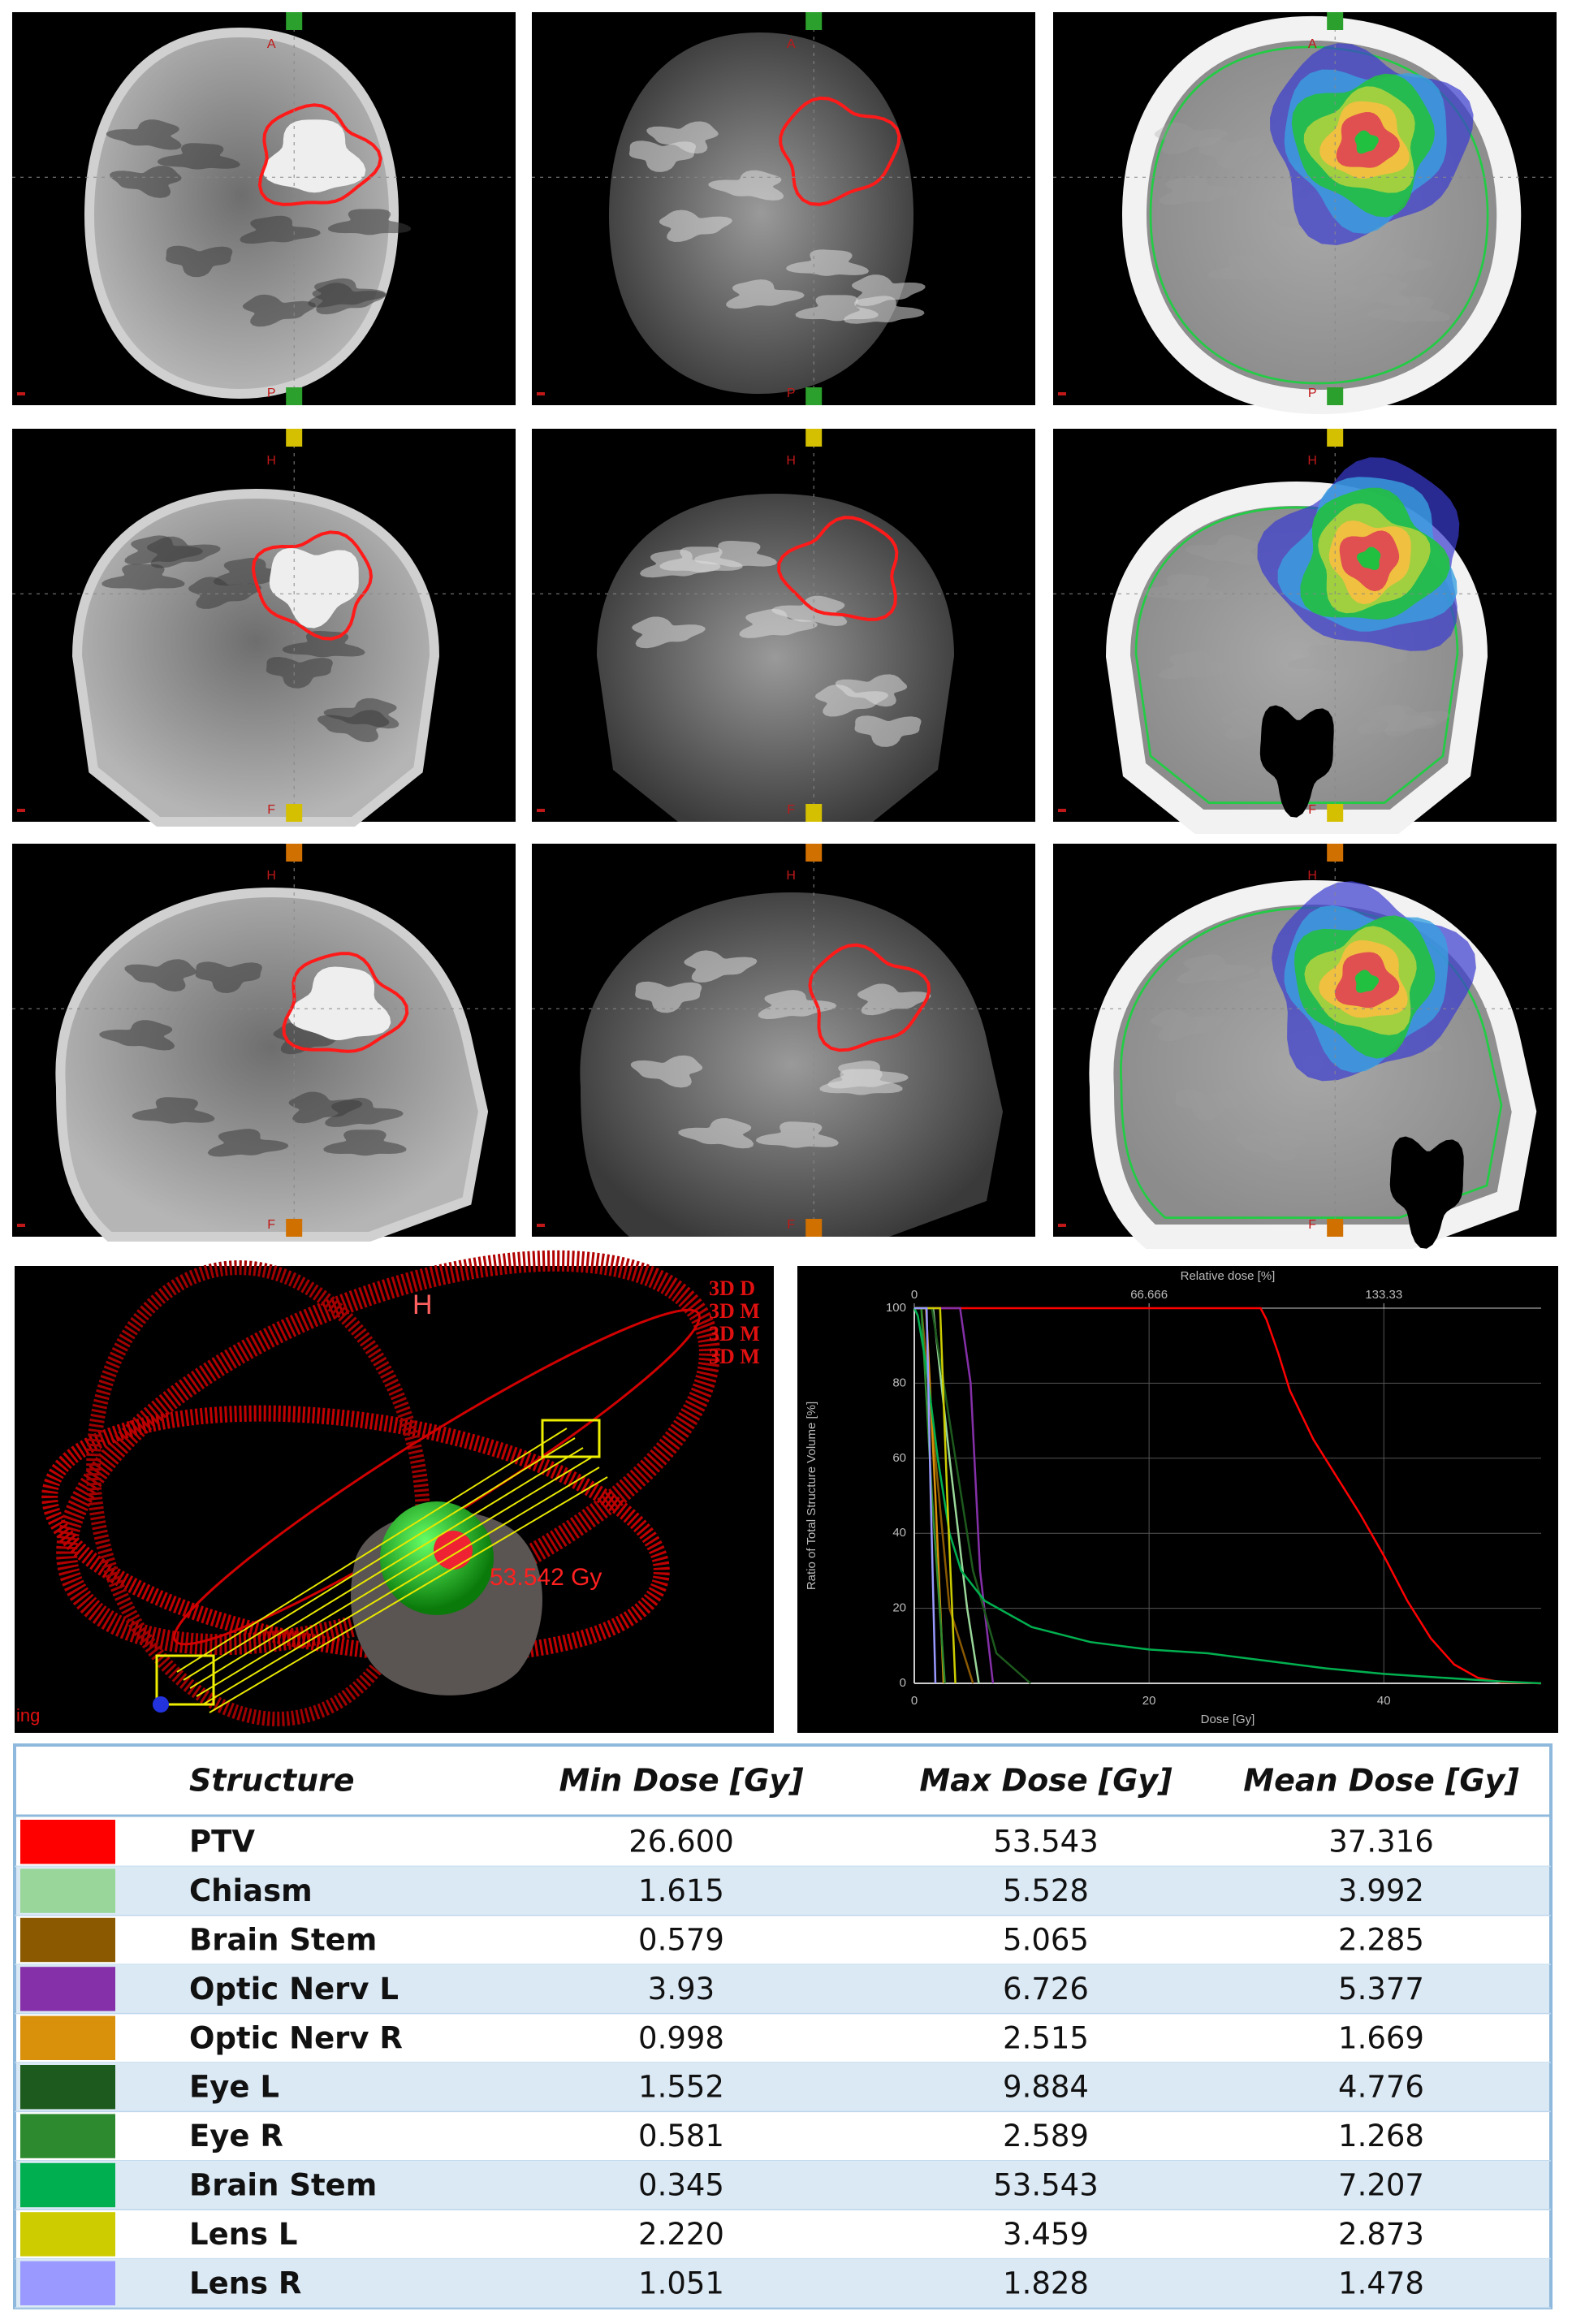 This screenshot has height=2324, width=1572. I want to click on y-tick-label: 100, so click(896, 1308).